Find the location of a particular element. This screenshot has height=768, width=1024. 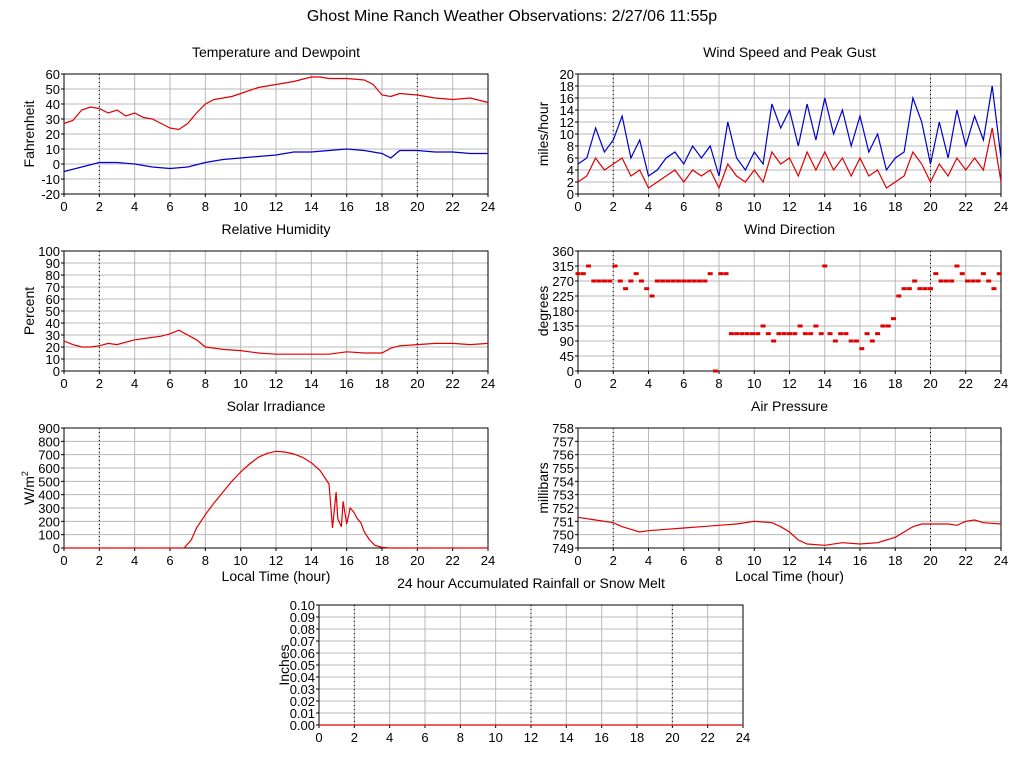

y-tick-label: 0.07 is located at coordinates (302, 641).